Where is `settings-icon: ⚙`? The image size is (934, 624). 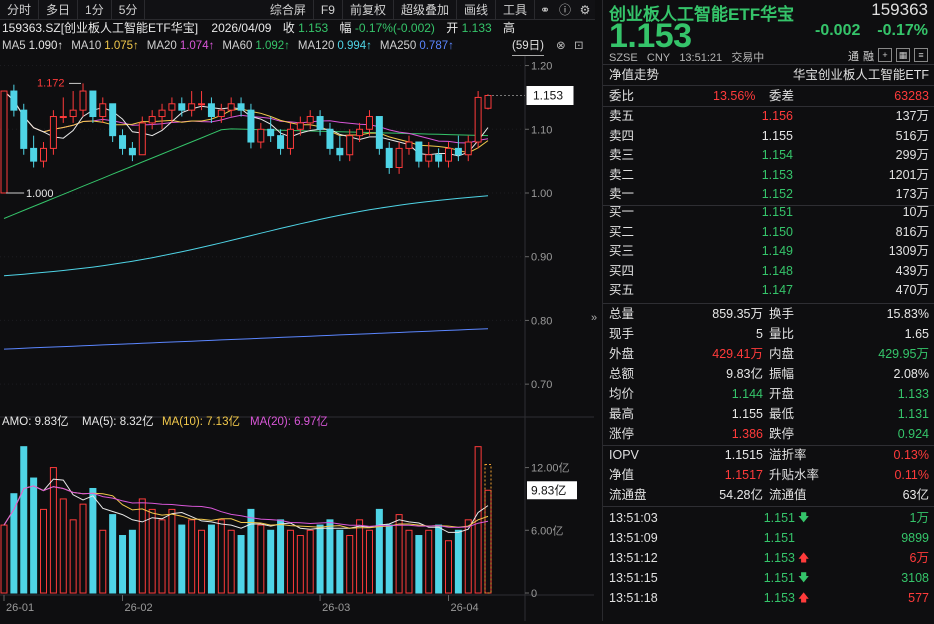 settings-icon: ⚙ is located at coordinates (585, 9).